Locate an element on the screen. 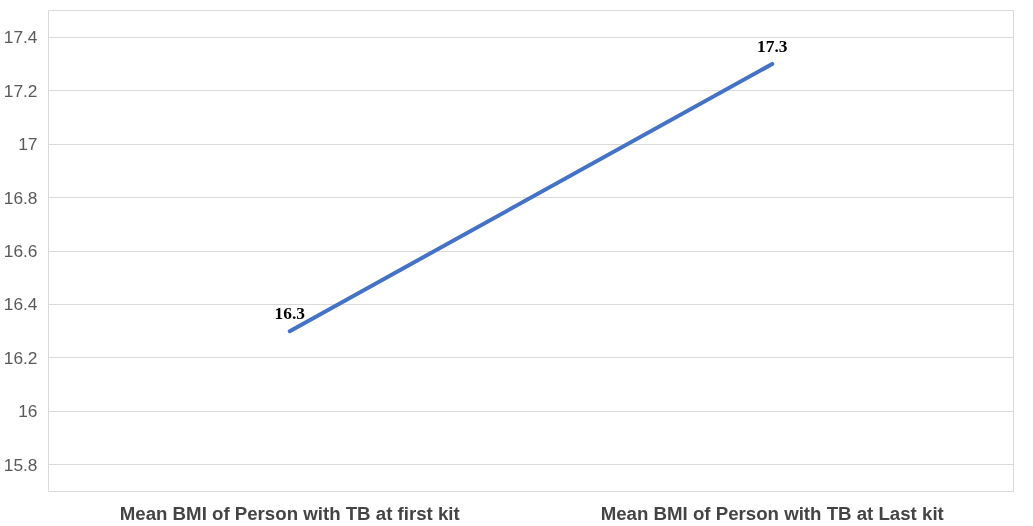 The width and height of the screenshot is (1033, 526). y-tick-label: 16.6 is located at coordinates (20, 251).